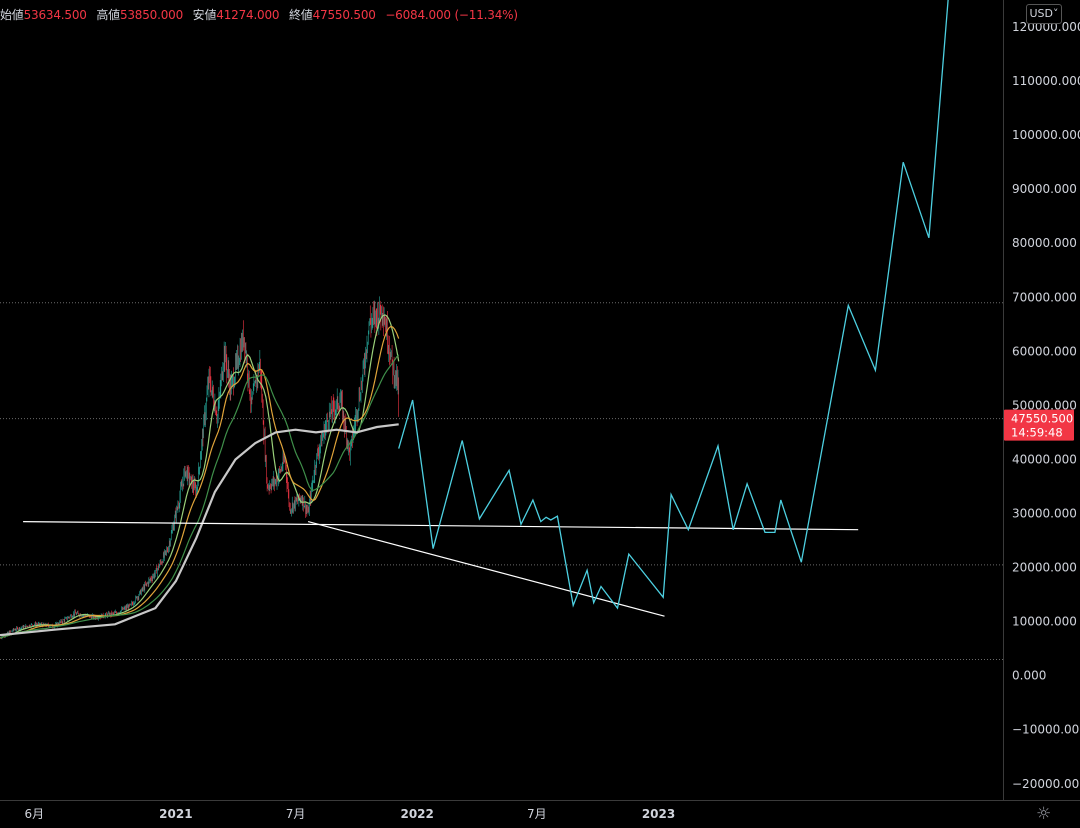 Image resolution: width=1080 pixels, height=828 pixels. Describe the element at coordinates (1044, 405) in the screenshot. I see `y-tick-label: 50000.000` at that location.